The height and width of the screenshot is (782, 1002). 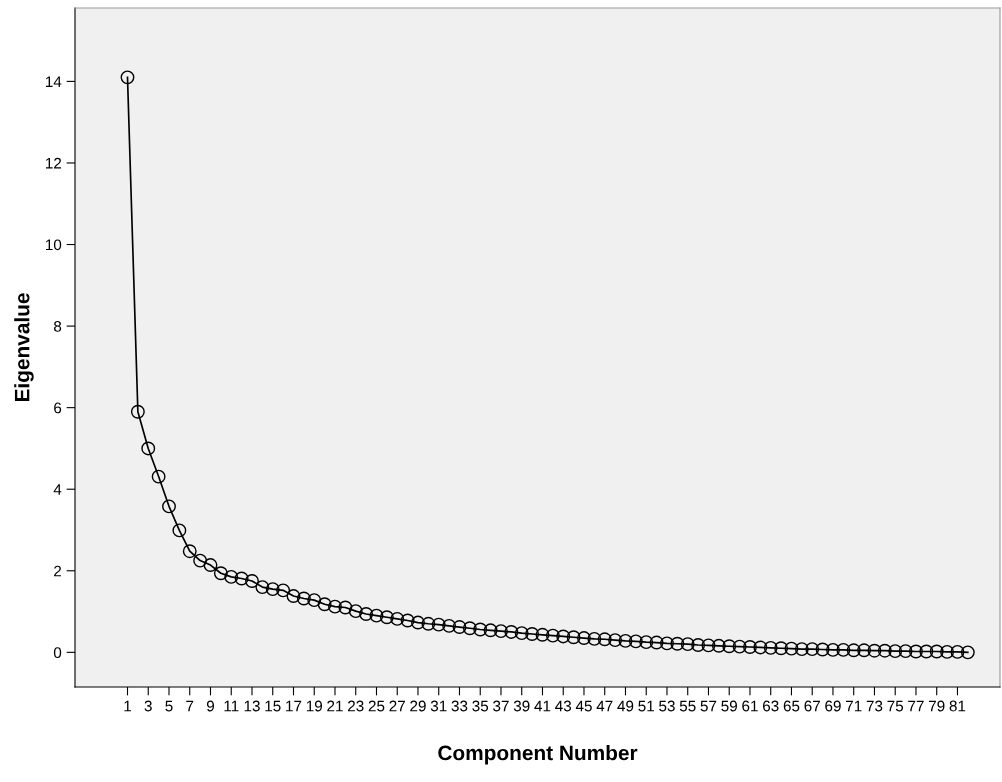 I want to click on x-tick-label: 13, so click(x=252, y=706).